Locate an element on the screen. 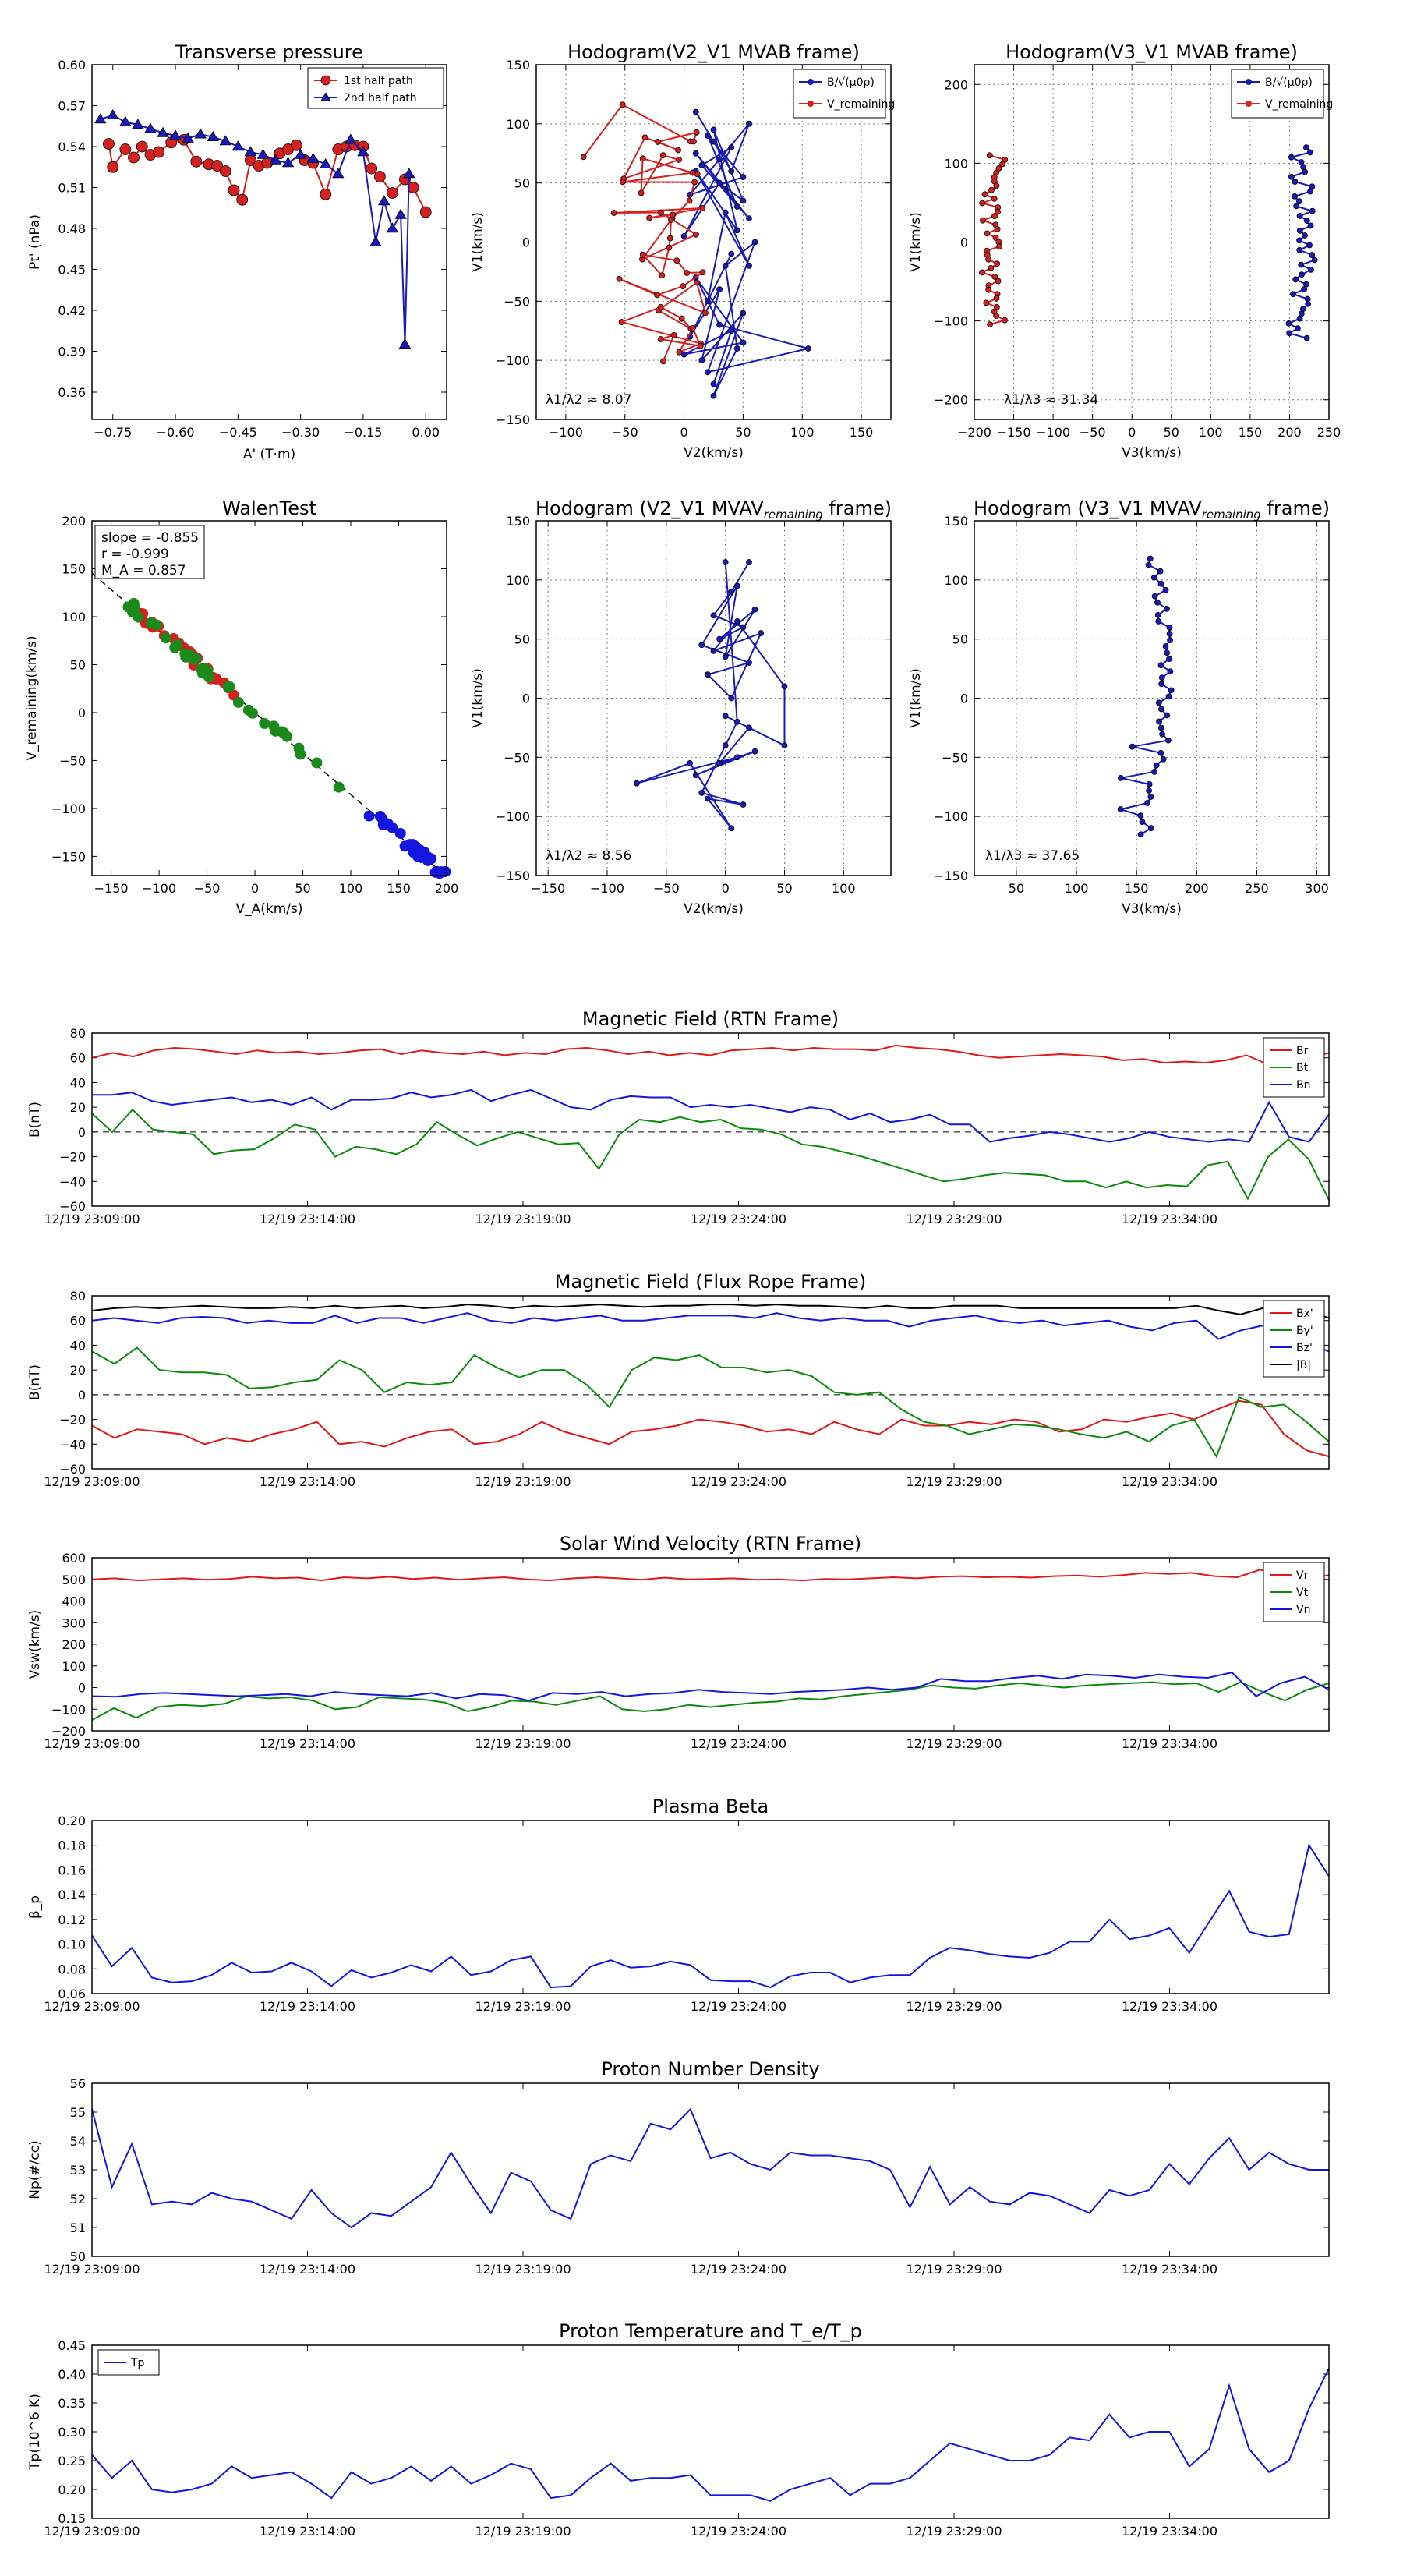 The image size is (1403, 2576). y-tick-label: 0.42 is located at coordinates (72, 310).